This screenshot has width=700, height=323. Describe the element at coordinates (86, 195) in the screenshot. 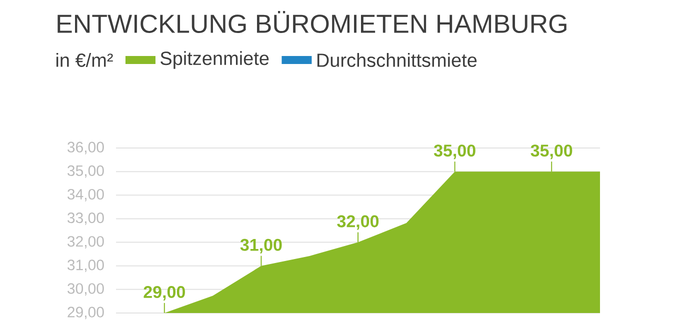

I see `y-tick-label: 34,00` at that location.